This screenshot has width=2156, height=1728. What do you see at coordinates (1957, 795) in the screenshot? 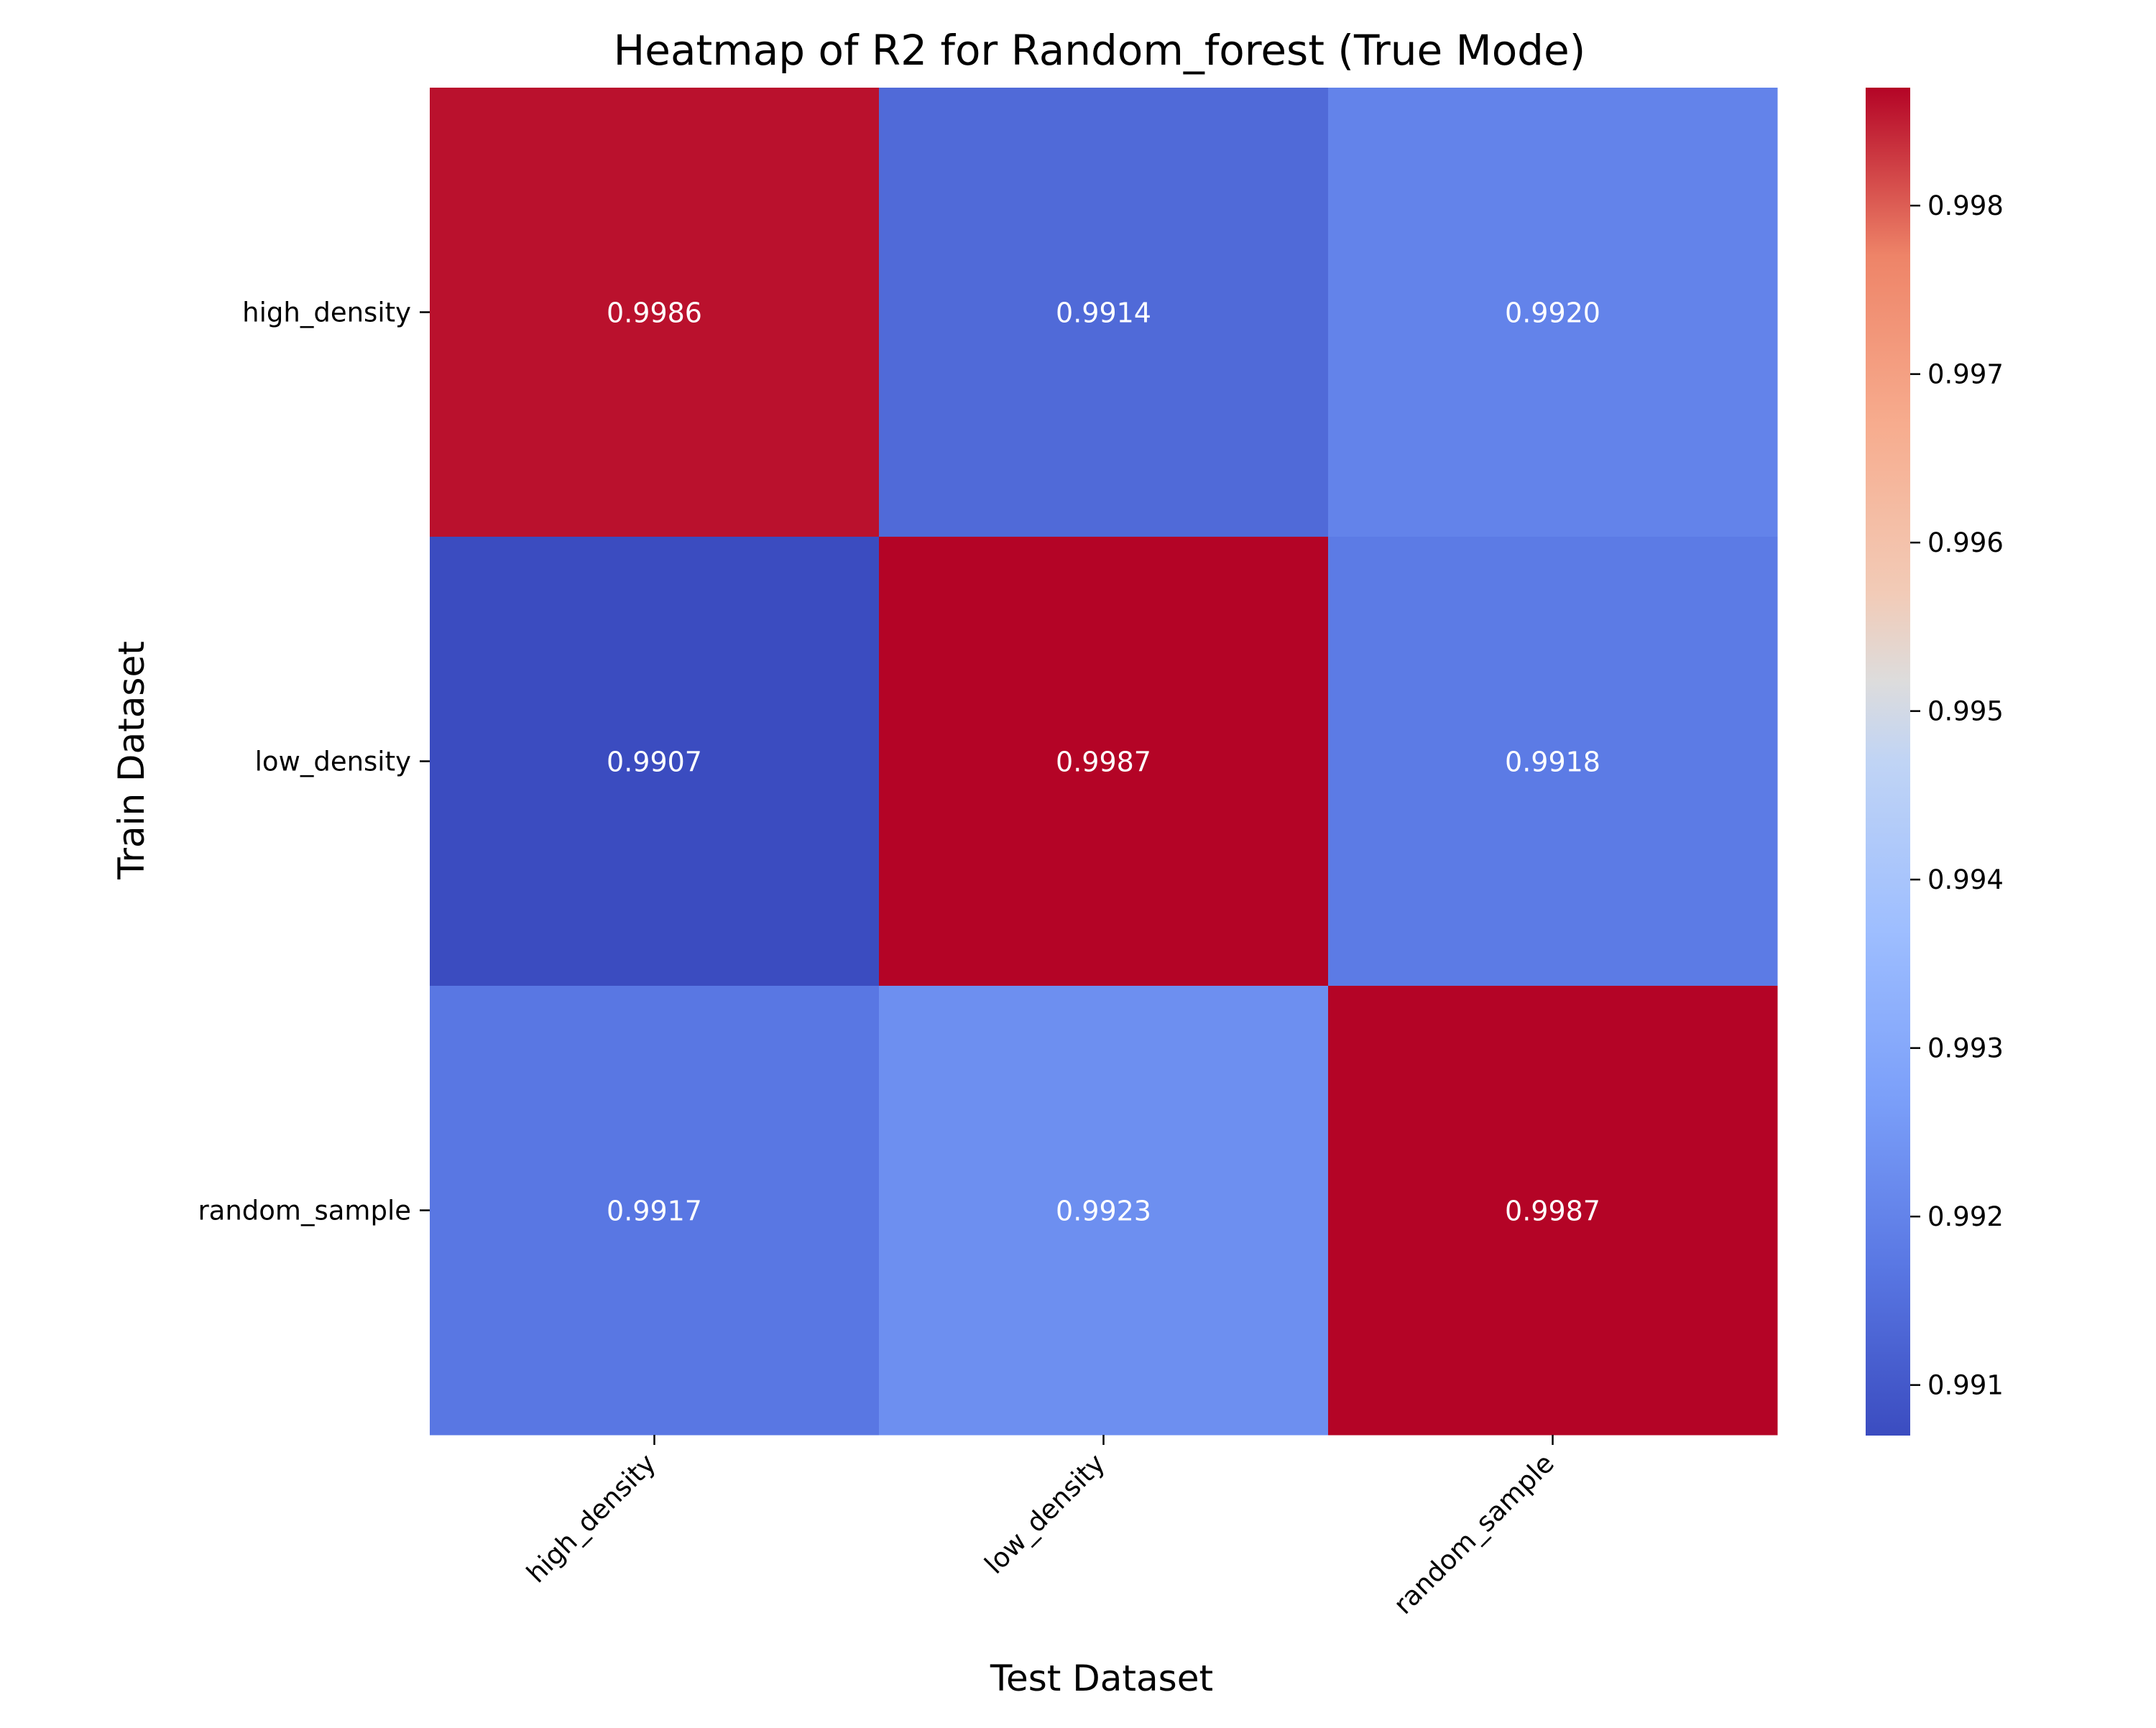
I see `colorbar-ticks: 0.991 0.992 0.993 0.994 0.995 0.996 0.997 0.998` at bounding box center [1957, 795].